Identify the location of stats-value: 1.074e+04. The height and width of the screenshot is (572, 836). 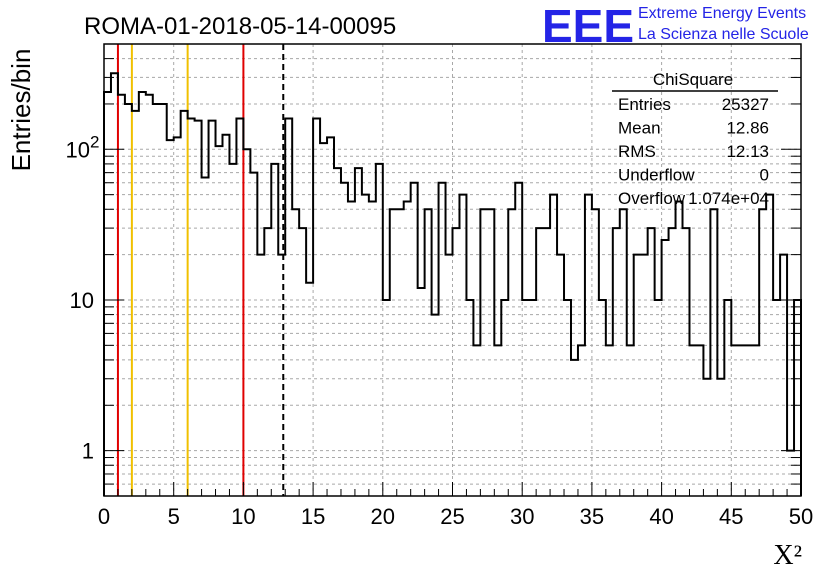
(728, 198).